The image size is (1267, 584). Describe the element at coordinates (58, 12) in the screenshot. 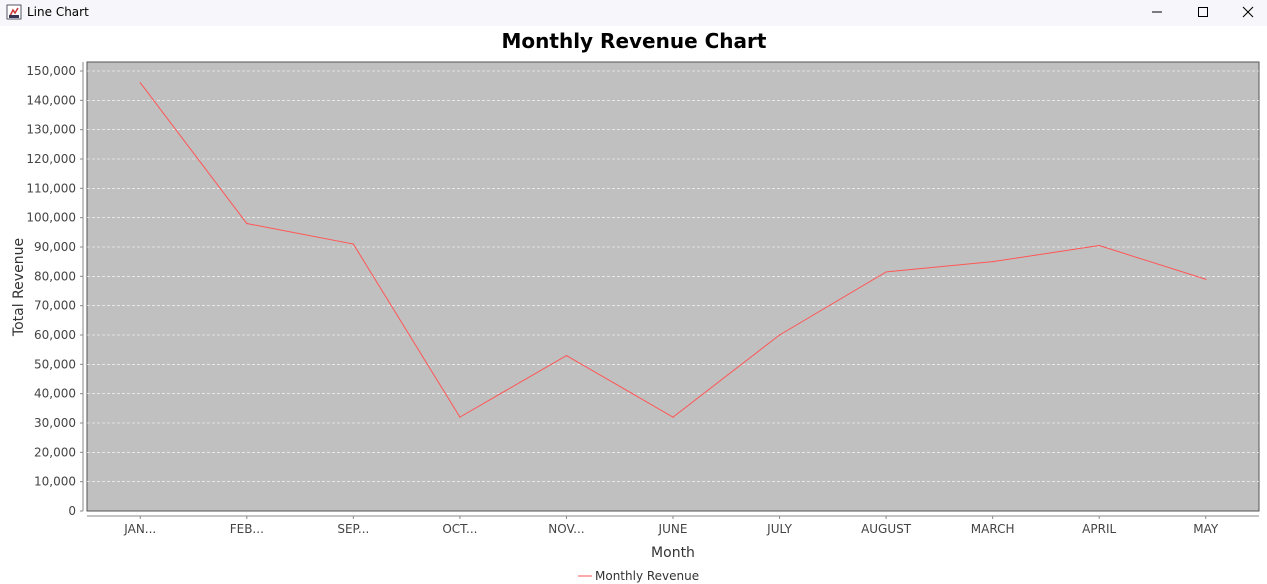

I see `window-title: Line Chart` at that location.